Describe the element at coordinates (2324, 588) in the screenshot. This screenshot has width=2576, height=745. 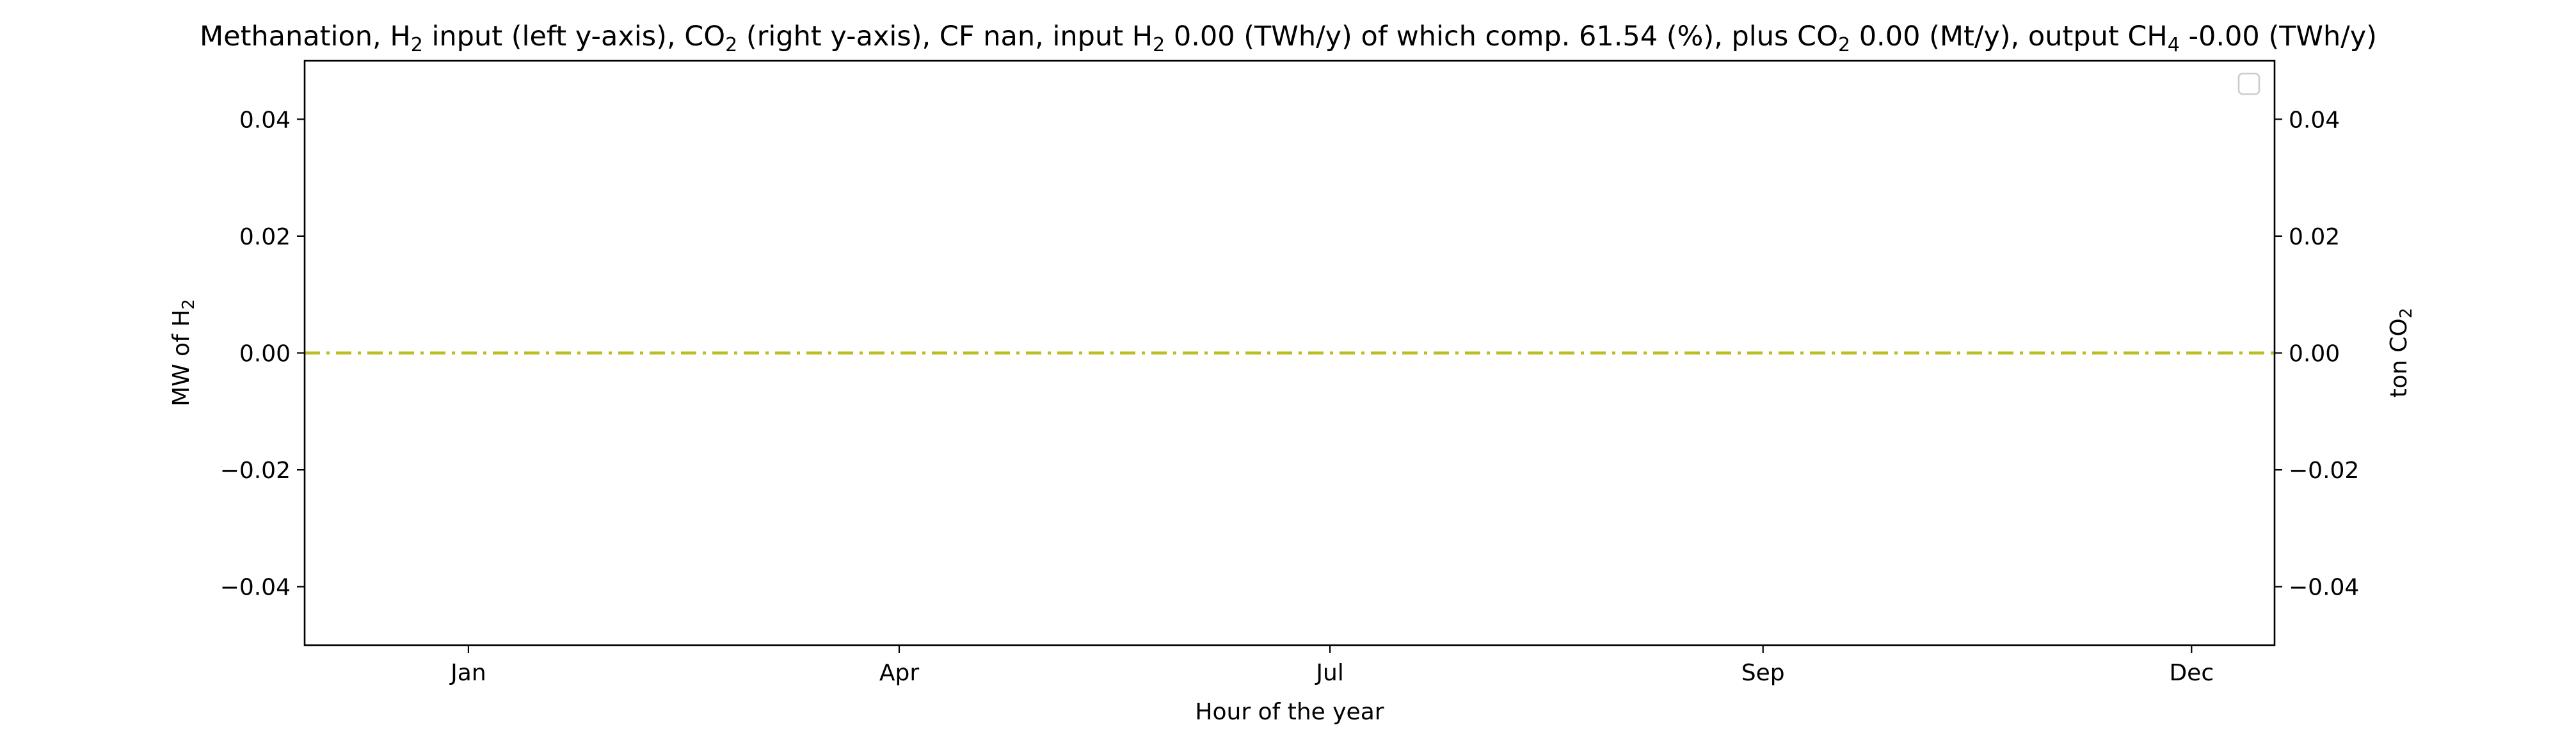
I see `right-y-tick-label-4: −0.04` at that location.